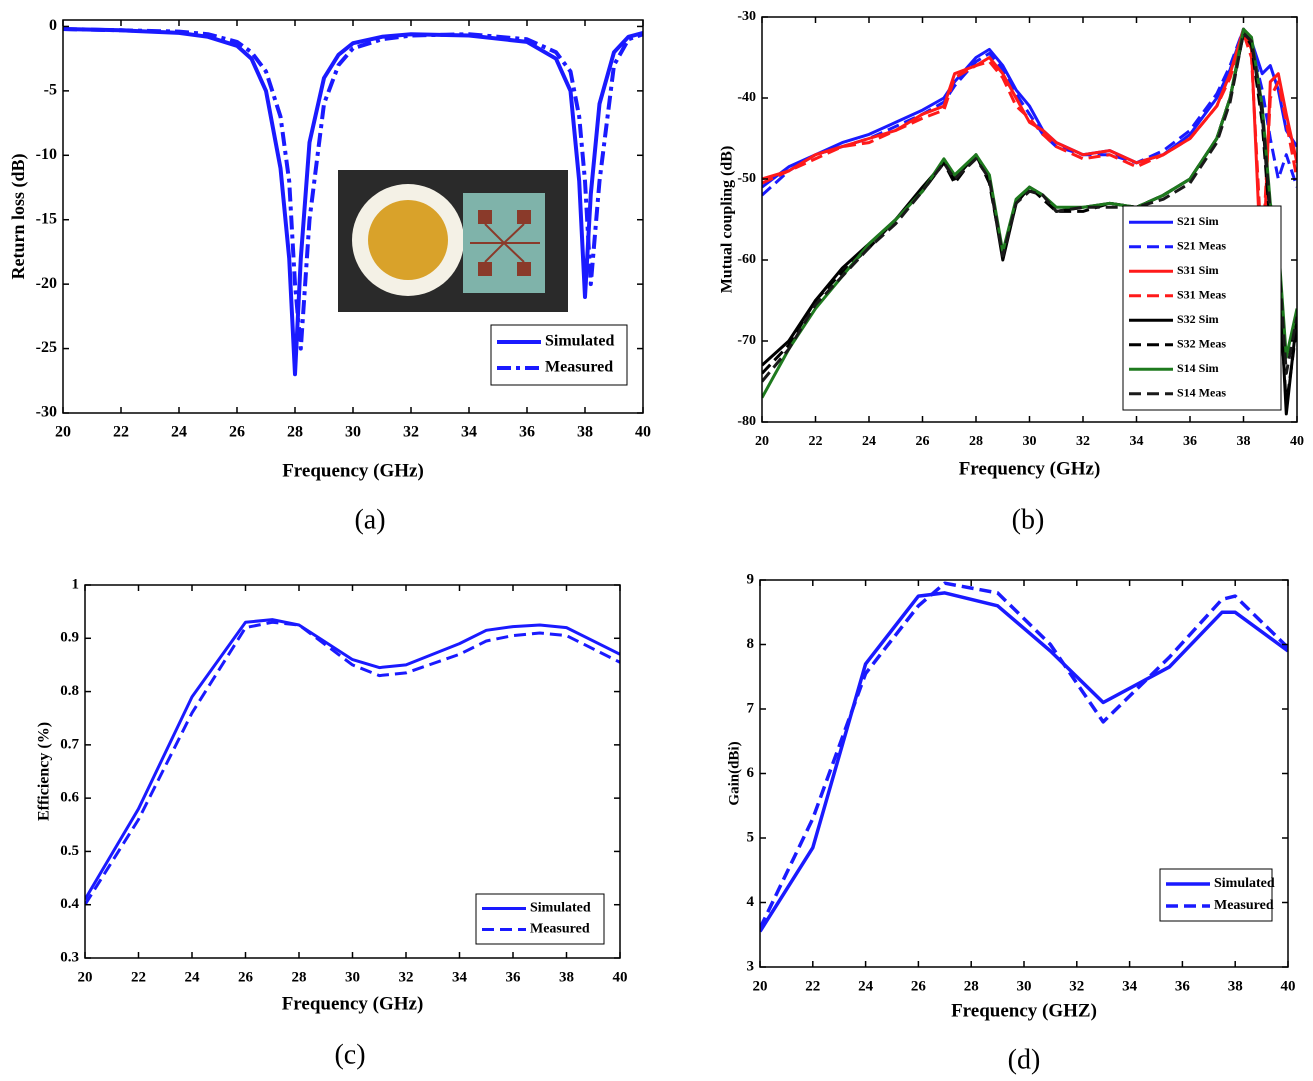 Image resolution: width=1313 pixels, height=1081 pixels. I want to click on y-tick-label: -60, so click(746, 259).